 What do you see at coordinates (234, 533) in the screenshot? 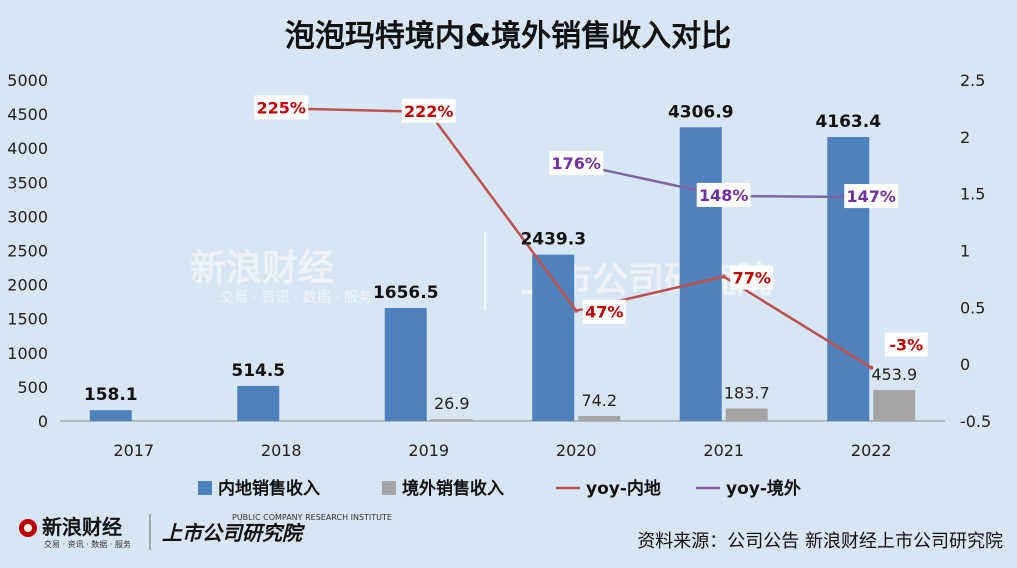
I see `logo-institute: 上市公司研究院` at bounding box center [234, 533].